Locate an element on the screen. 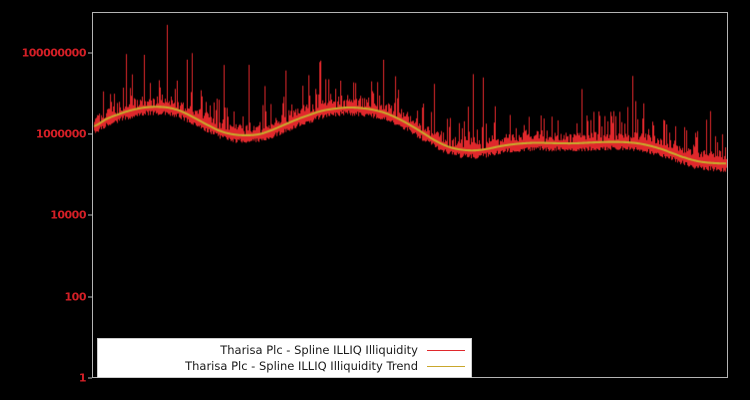 The image size is (750, 400). y-axis-tick-label: 100000000 is located at coordinates (54, 53).